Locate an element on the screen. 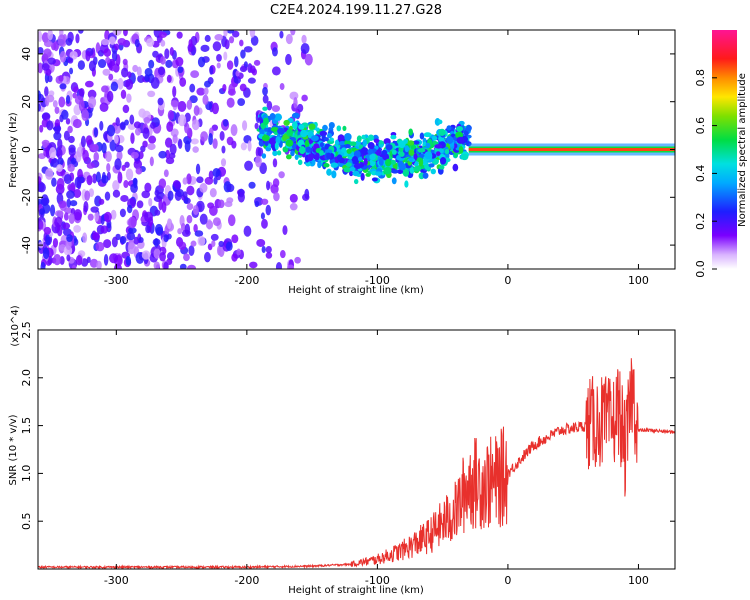  snr-xtick-label: -300 is located at coordinates (116, 580).